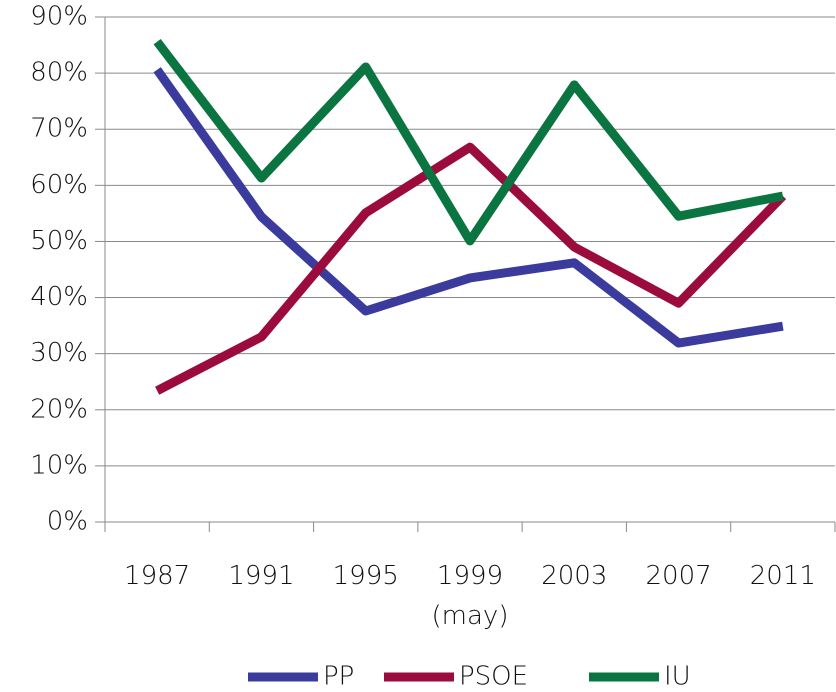  Describe the element at coordinates (67, 522) in the screenshot. I see `y-tick-label: 0%` at that location.